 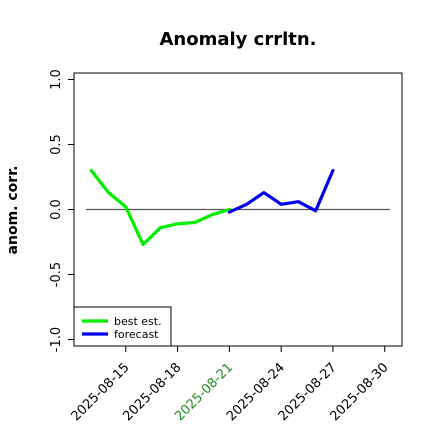 What do you see at coordinates (56, 209) in the screenshot?
I see `y-tick-label: 0.0` at bounding box center [56, 209].